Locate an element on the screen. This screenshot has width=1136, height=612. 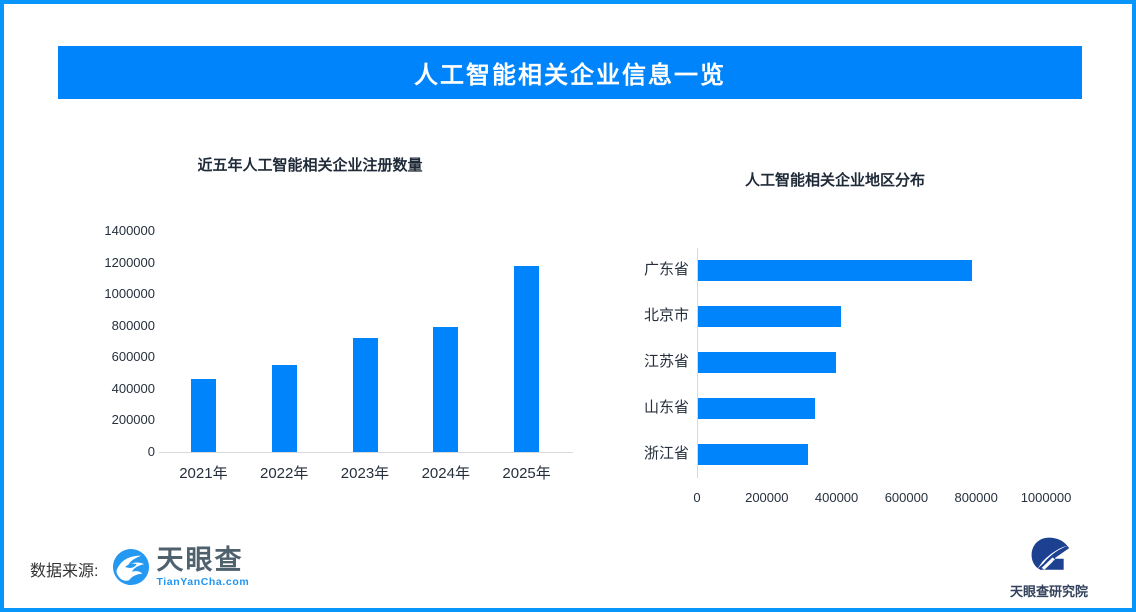
registration-bar-2022年 is located at coordinates (284, 408).